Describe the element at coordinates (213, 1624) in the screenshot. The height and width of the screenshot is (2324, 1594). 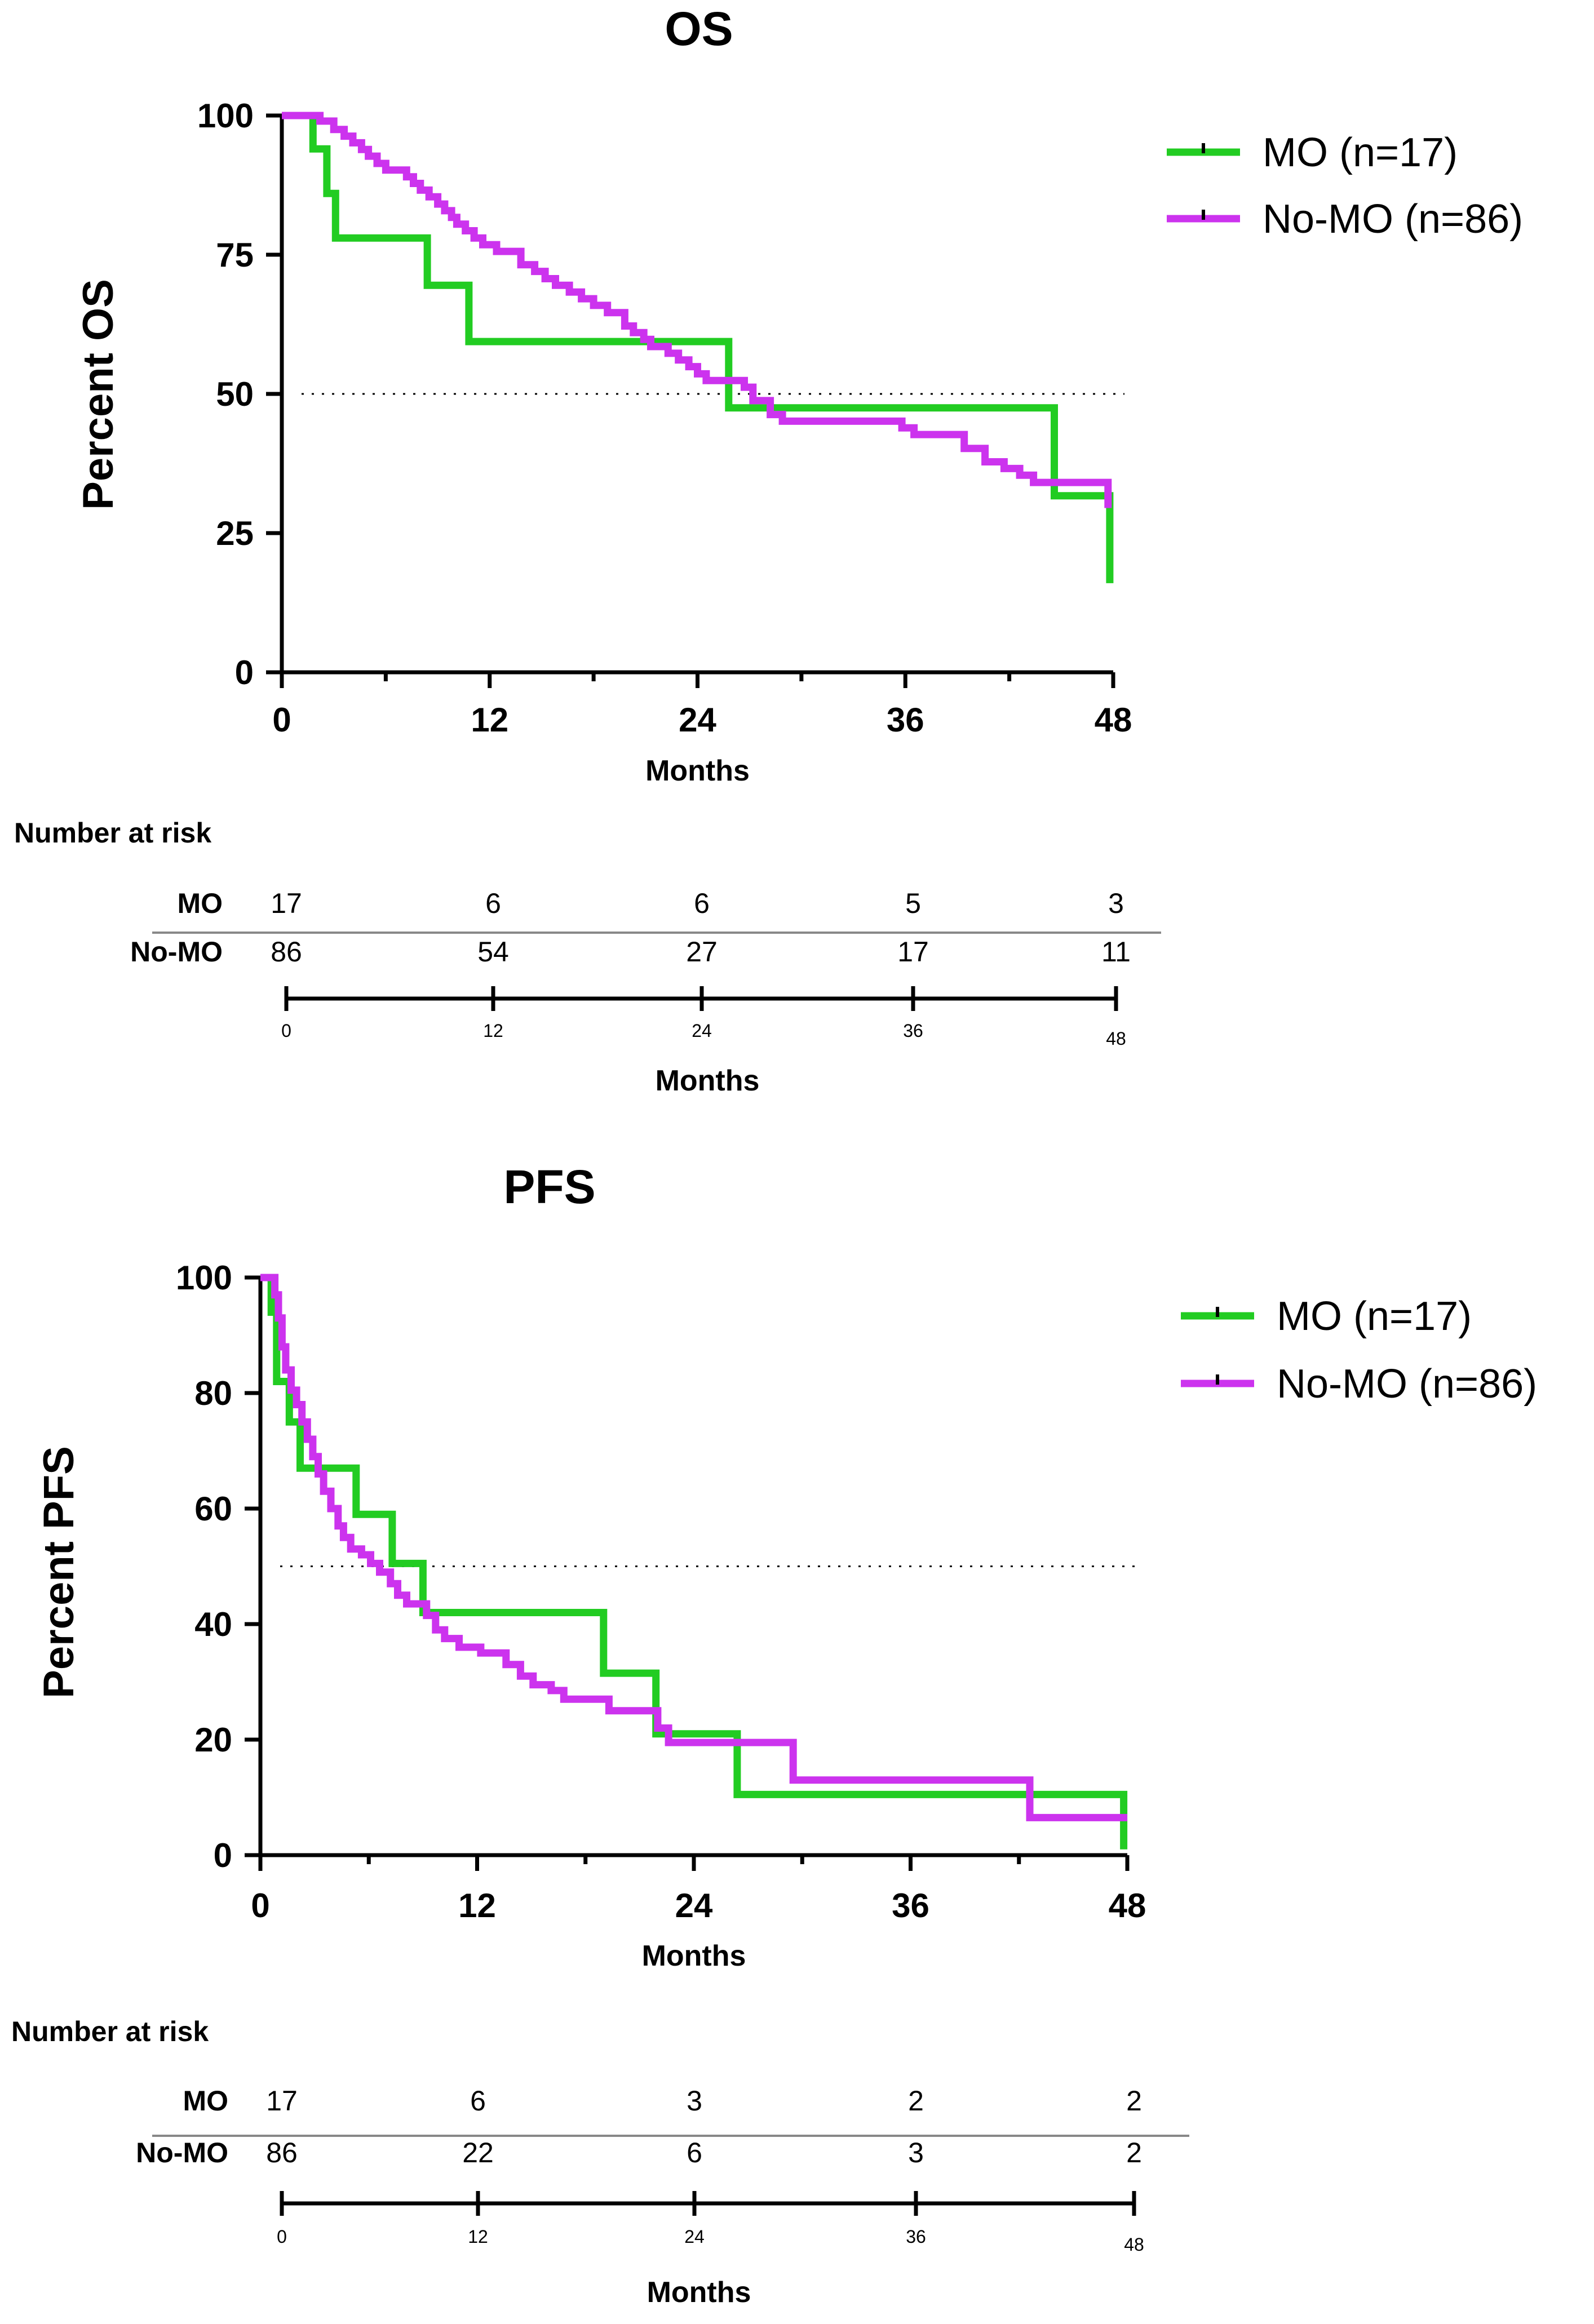
I see `y-tick-label: 40` at that location.